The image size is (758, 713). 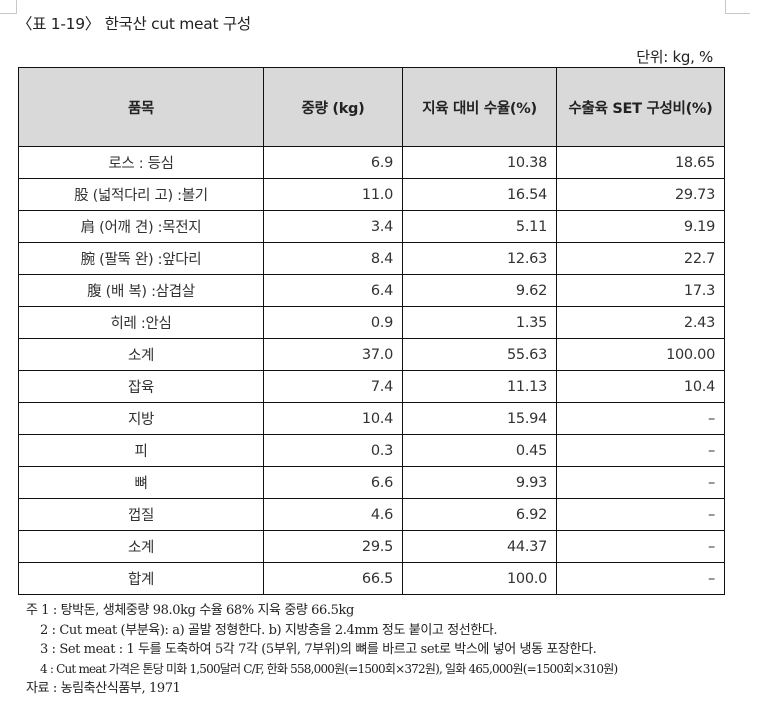 What do you see at coordinates (640, 194) in the screenshot?
I see `cell-set-ratio: 29.73` at bounding box center [640, 194].